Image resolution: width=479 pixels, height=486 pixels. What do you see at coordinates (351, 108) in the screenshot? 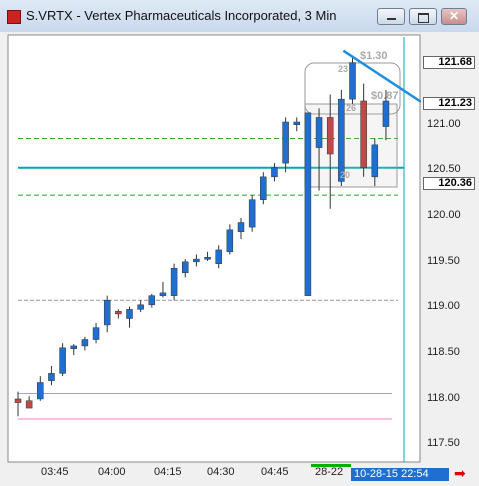
I see `annotation-label: 26` at bounding box center [351, 108].